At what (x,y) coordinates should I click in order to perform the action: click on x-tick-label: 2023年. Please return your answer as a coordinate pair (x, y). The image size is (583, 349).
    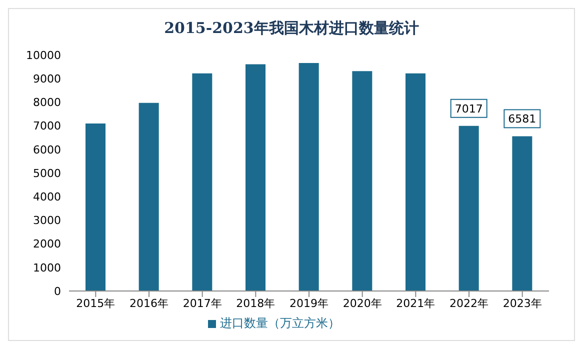
    Looking at the image, I should click on (522, 303).